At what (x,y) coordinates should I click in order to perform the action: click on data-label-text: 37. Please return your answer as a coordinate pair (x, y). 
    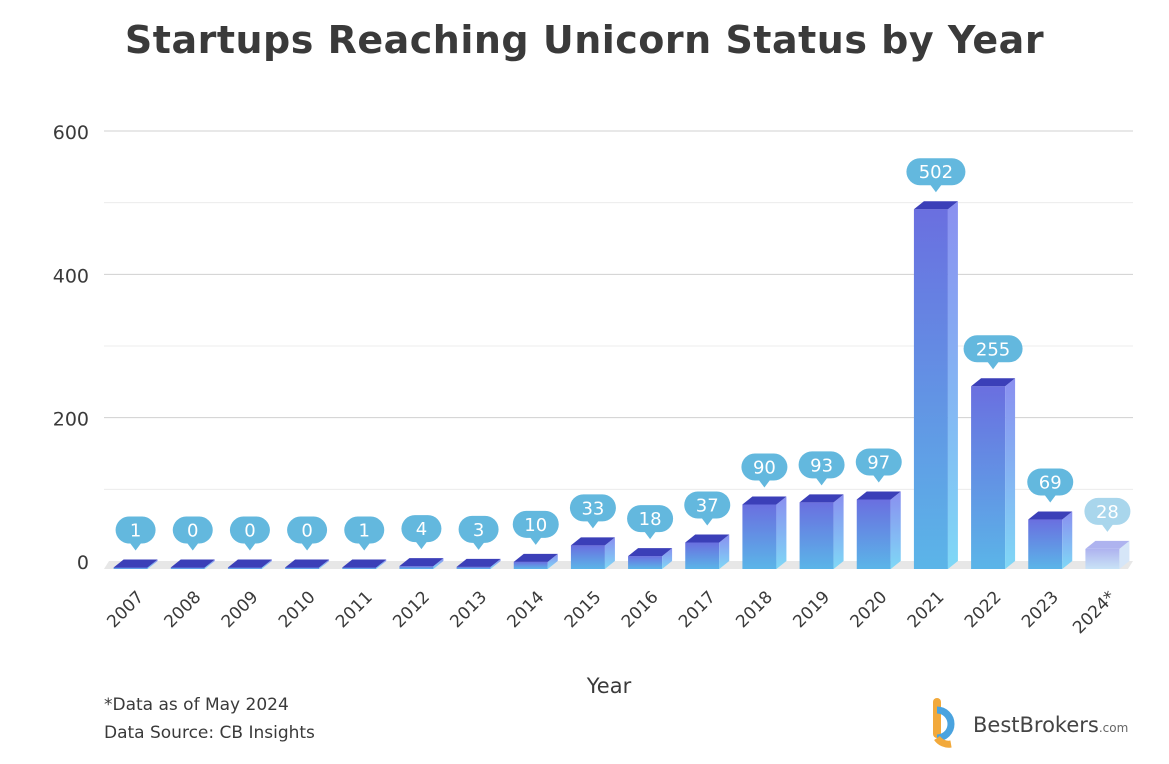
    Looking at the image, I should click on (707, 505).